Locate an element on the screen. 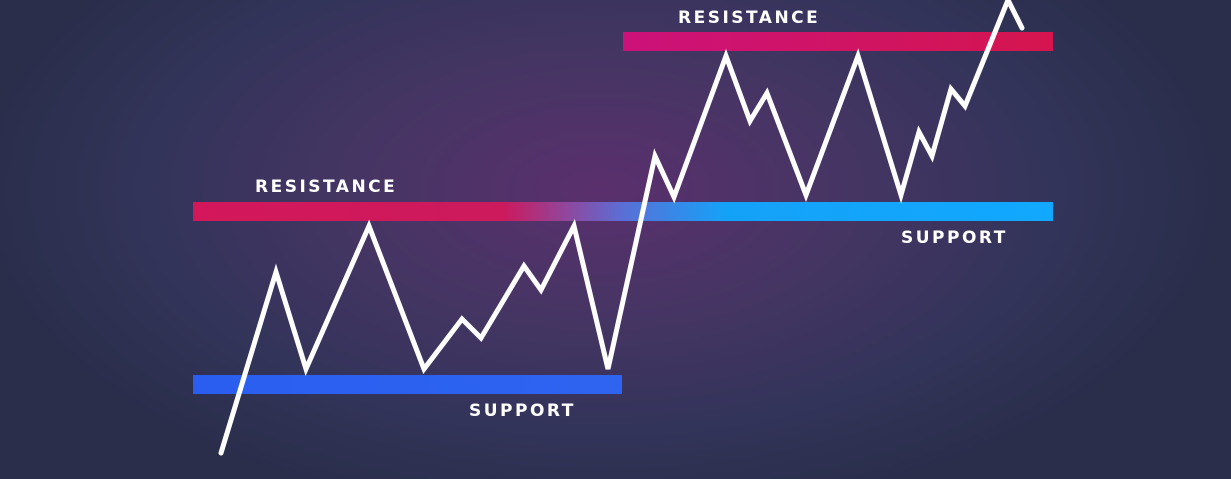  resistance-support-band-middle is located at coordinates (623, 211).